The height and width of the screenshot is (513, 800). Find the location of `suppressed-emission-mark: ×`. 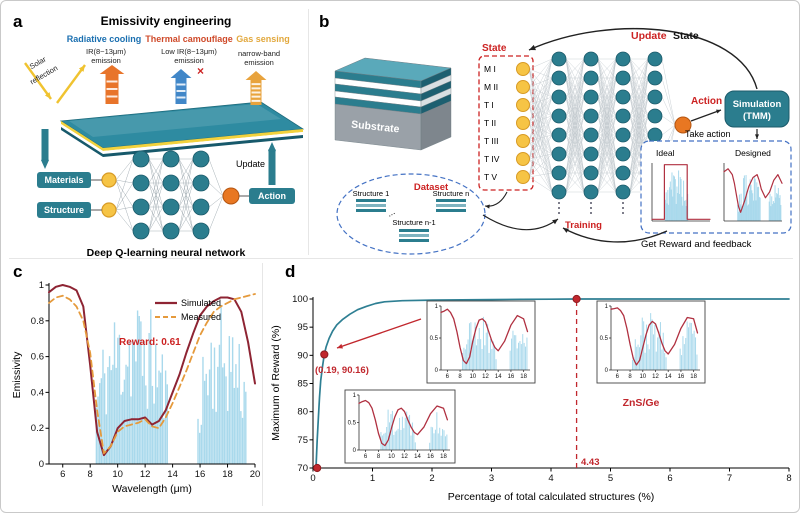

suppressed-emission-mark: × is located at coordinates (200, 71).